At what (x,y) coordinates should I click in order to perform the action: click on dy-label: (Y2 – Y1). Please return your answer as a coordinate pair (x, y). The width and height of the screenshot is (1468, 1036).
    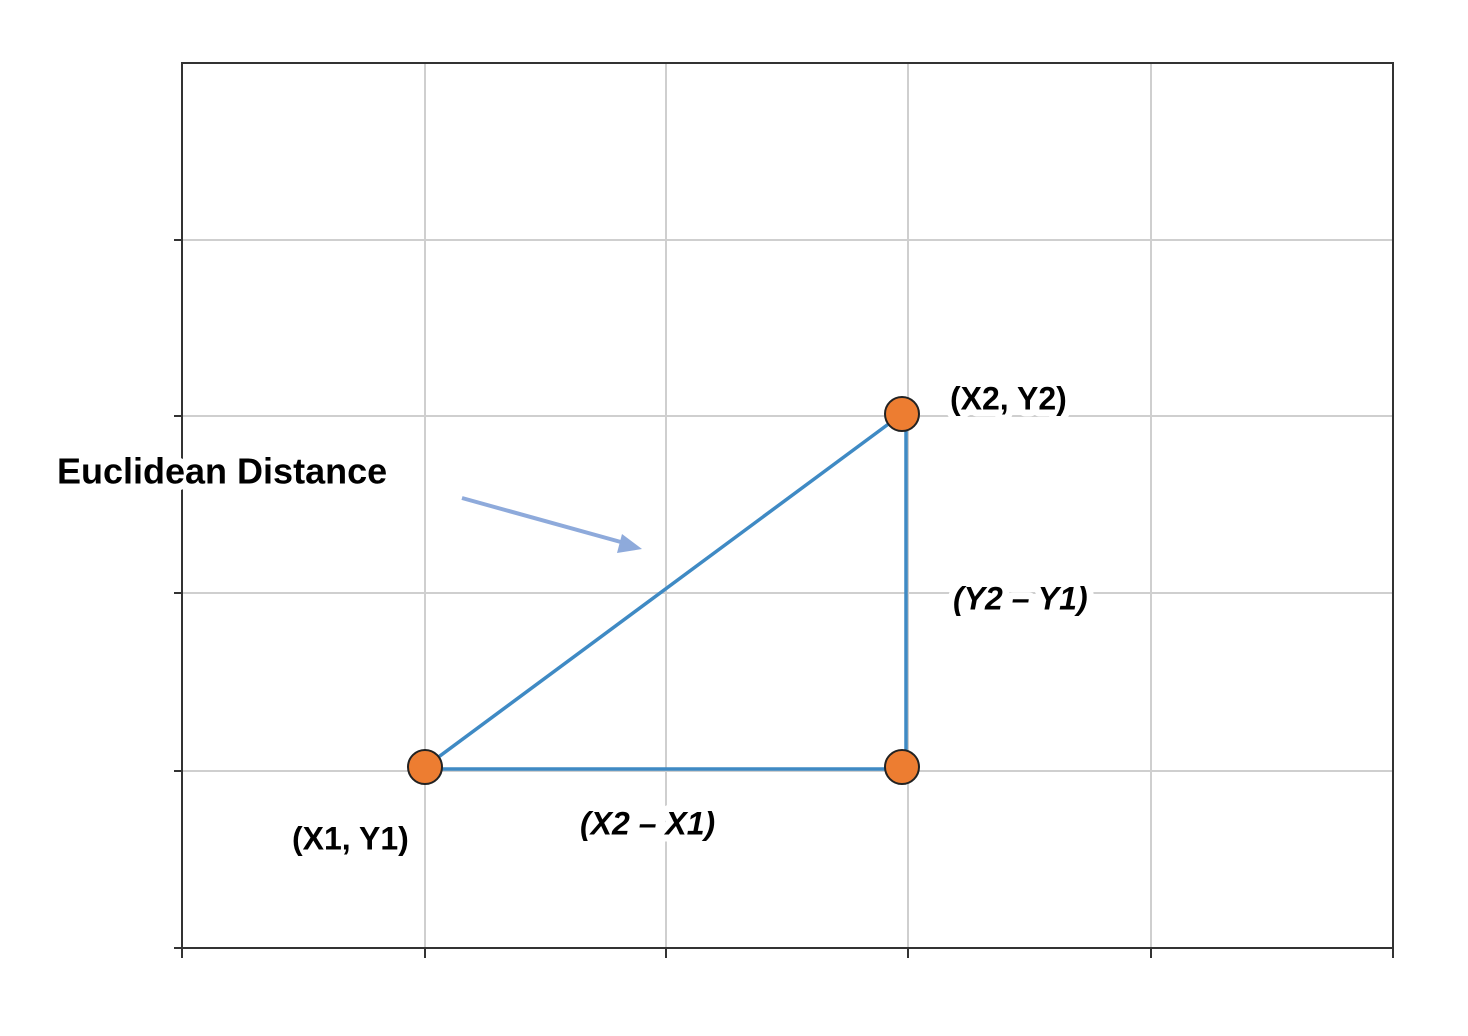
    Looking at the image, I should click on (1020, 598).